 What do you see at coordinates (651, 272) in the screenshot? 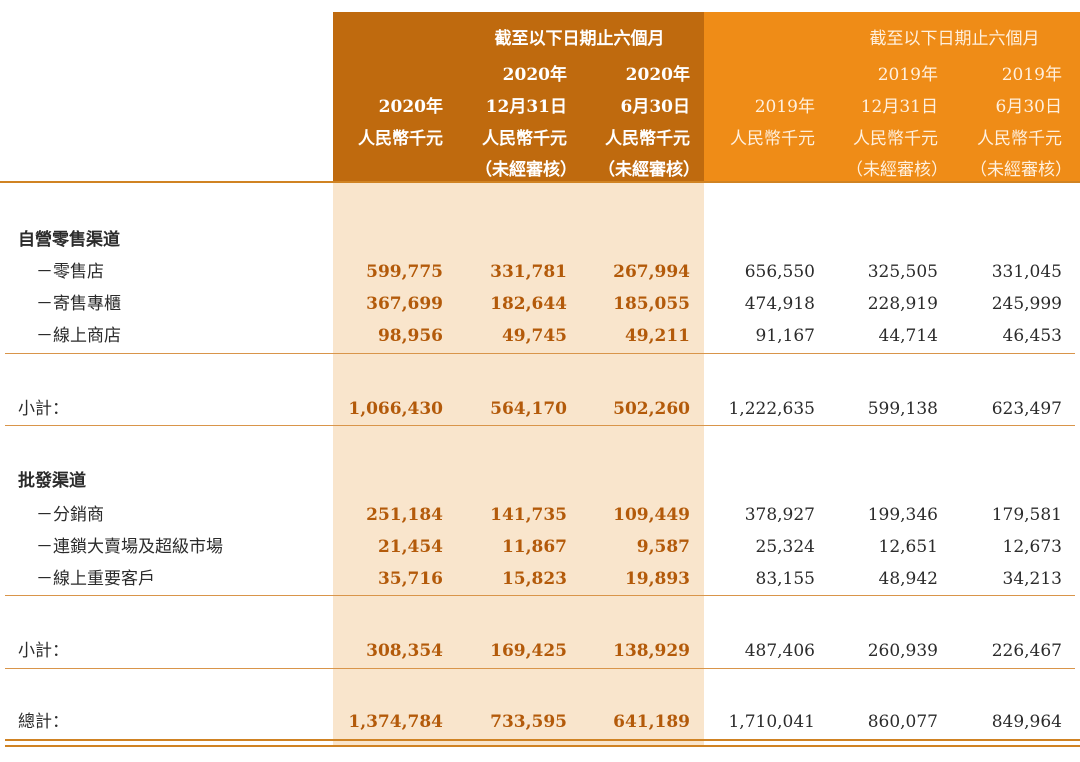
I see `cell-2020-jun: 267,994` at bounding box center [651, 272].